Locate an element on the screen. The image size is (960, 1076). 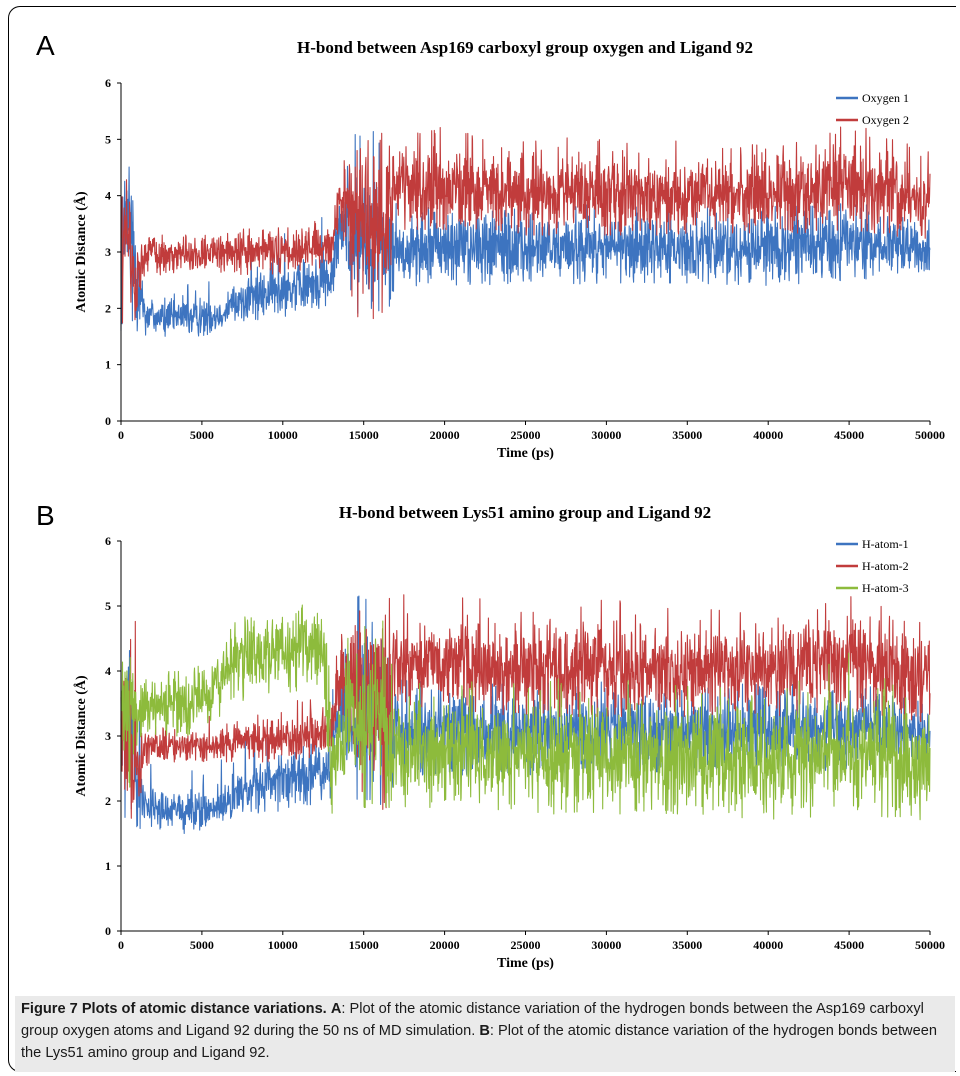
caption-b-letter: B is located at coordinates (484, 1031).